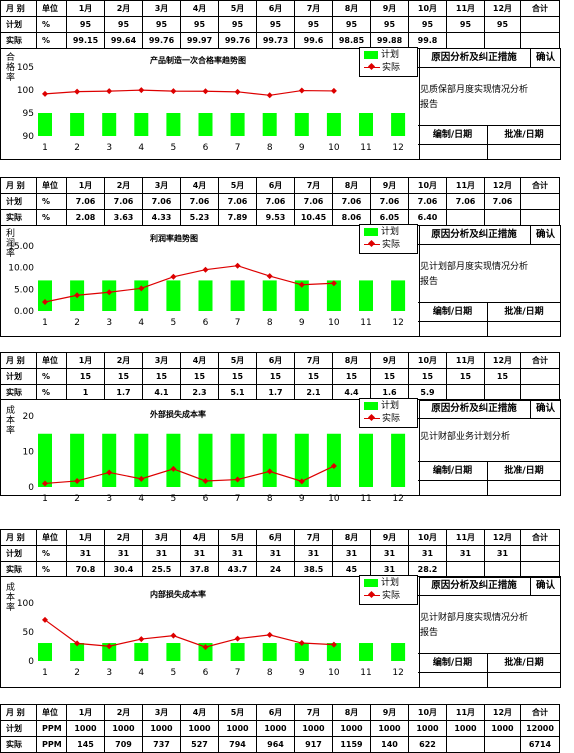  I want to click on header-cell: 7月, so click(313, 712).